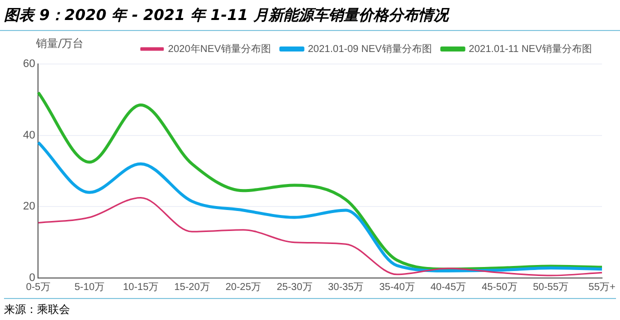  What do you see at coordinates (310, 15) in the screenshot?
I see `chart-title: 图表 9：2020 年 - 2021 年 1-11 月新能源车销量价格分布情况` at bounding box center [310, 15].